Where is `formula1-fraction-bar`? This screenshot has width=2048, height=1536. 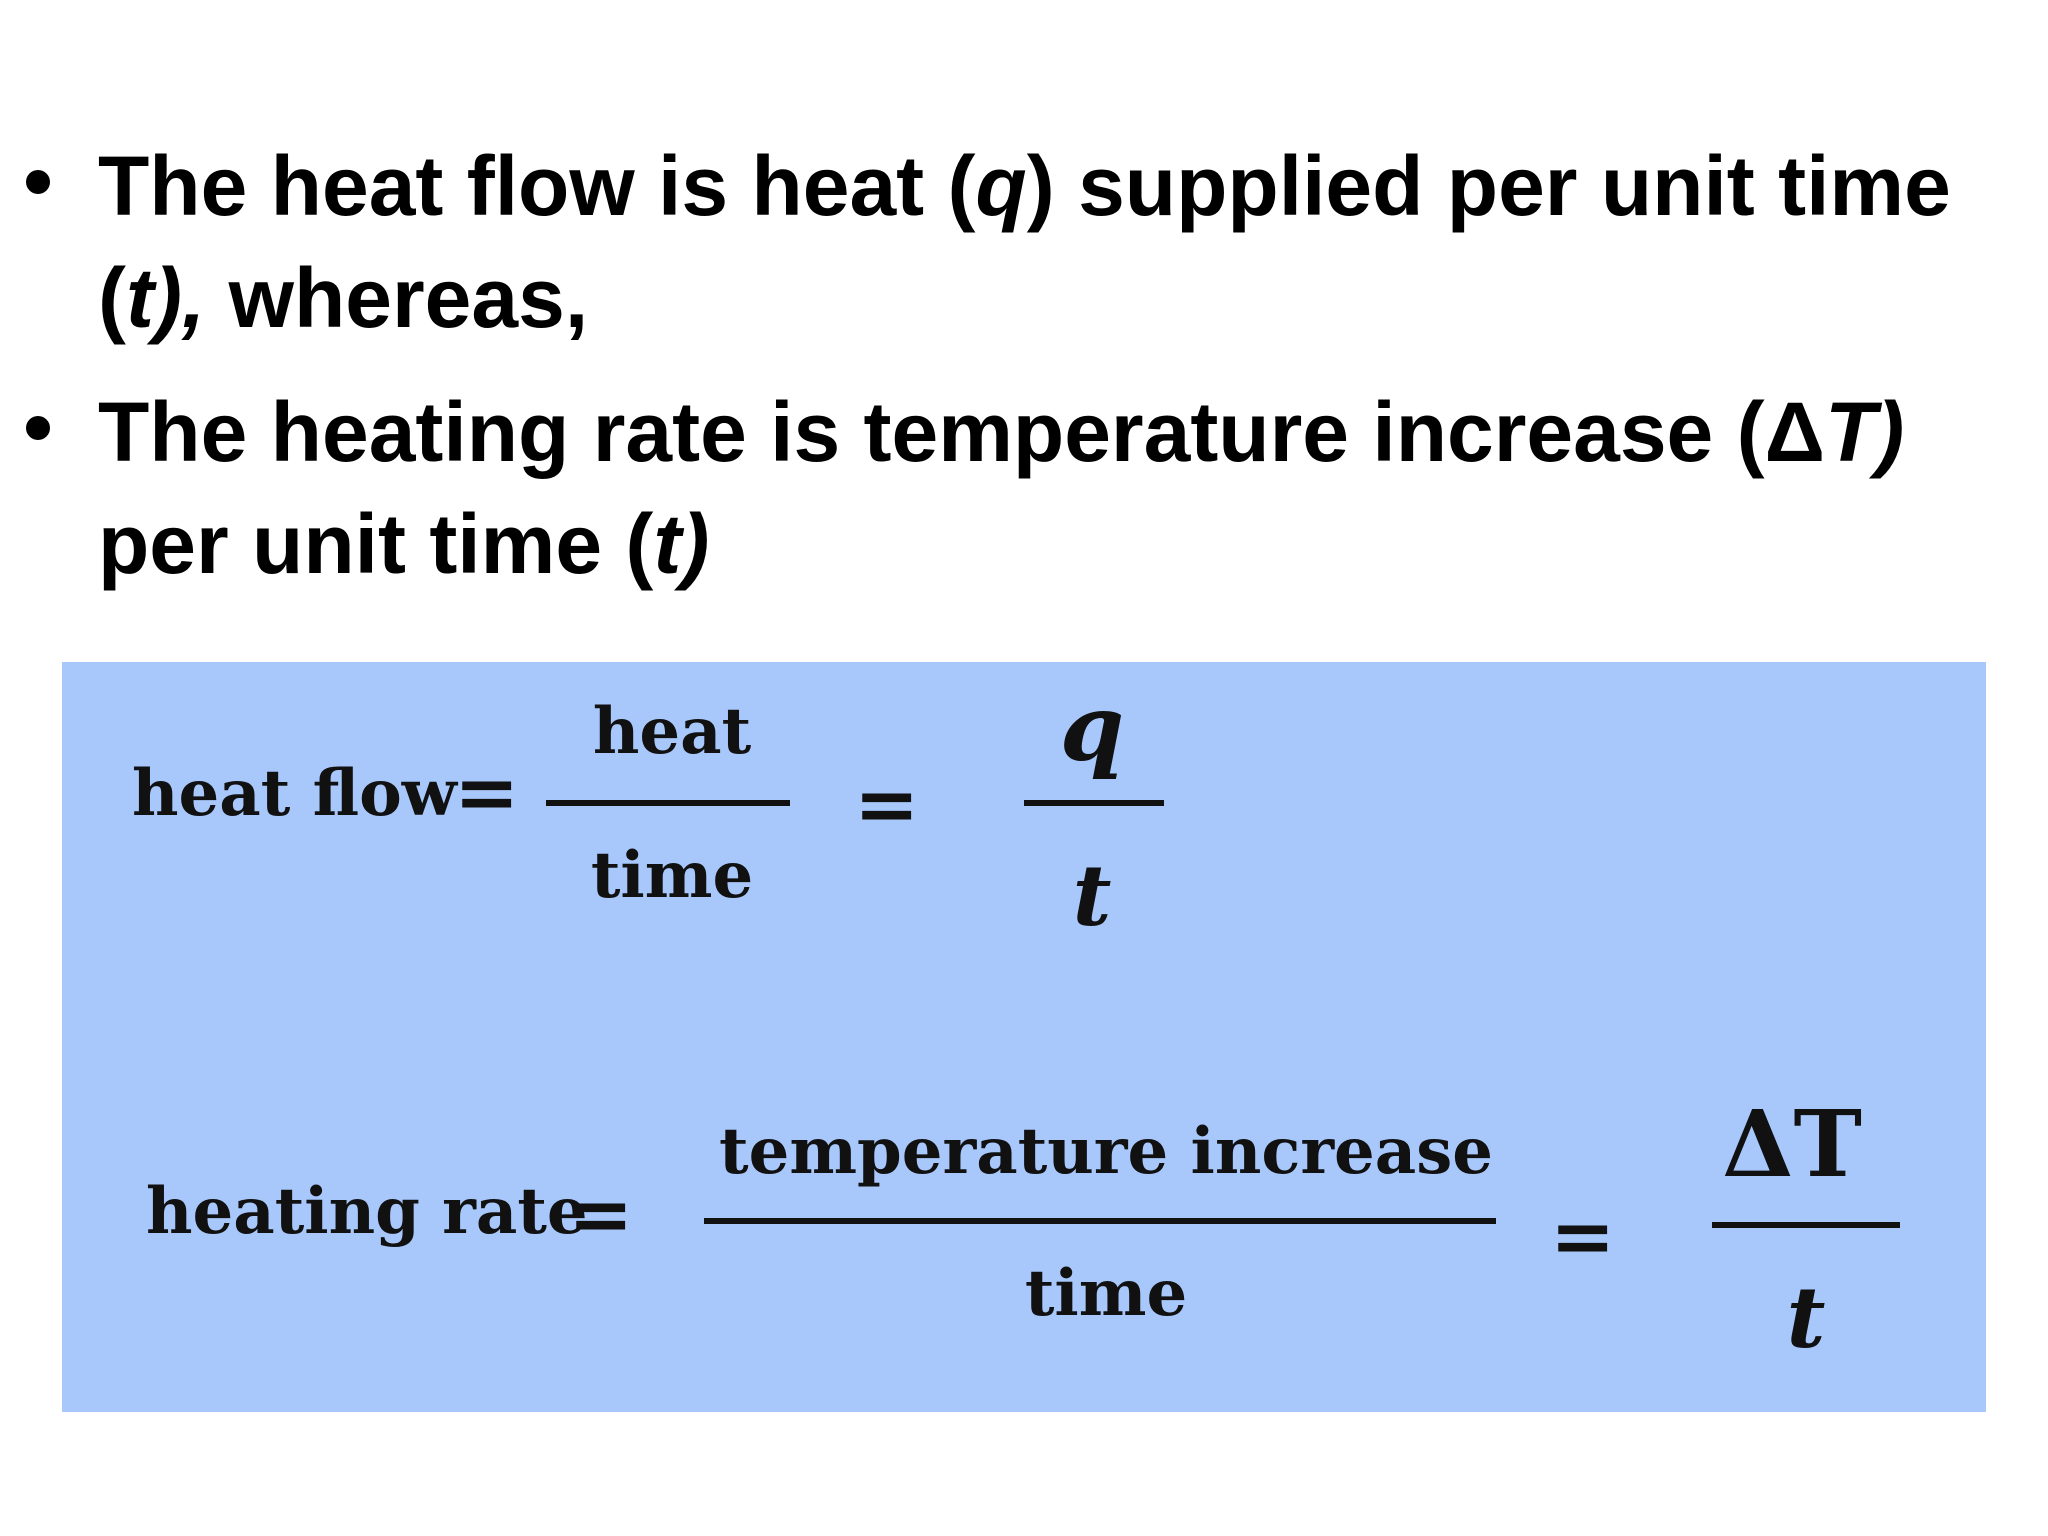 formula1-fraction-bar is located at coordinates (668, 803).